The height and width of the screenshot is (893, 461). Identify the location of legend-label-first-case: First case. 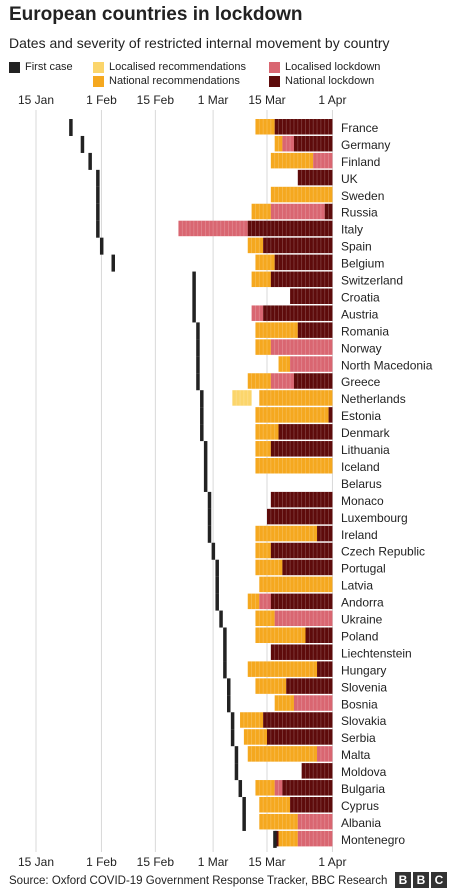
(49, 67).